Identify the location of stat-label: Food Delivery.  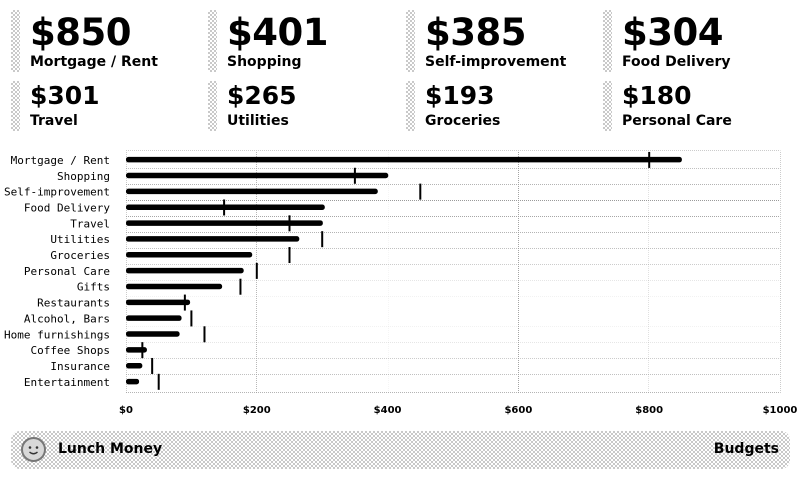
(676, 62).